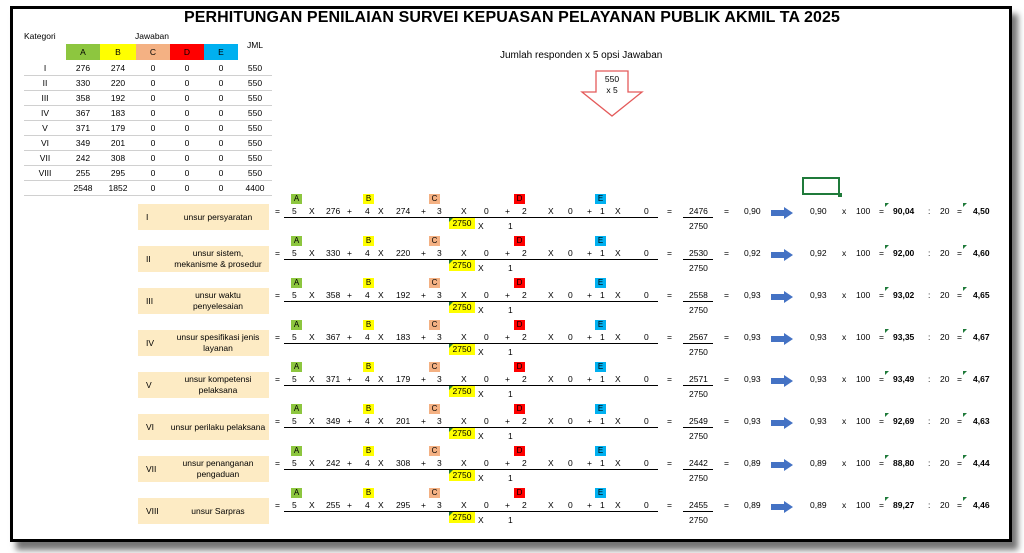 This screenshot has height=553, width=1024. Describe the element at coordinates (981, 421) in the screenshot. I see `score-value: 4,63` at that location.